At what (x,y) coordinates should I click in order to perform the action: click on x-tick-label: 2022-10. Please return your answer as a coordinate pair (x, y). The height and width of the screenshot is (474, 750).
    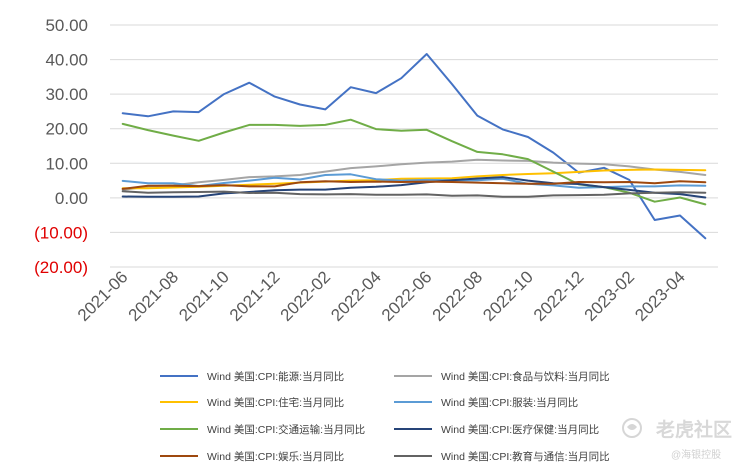
    Looking at the image, I should click on (508, 296).